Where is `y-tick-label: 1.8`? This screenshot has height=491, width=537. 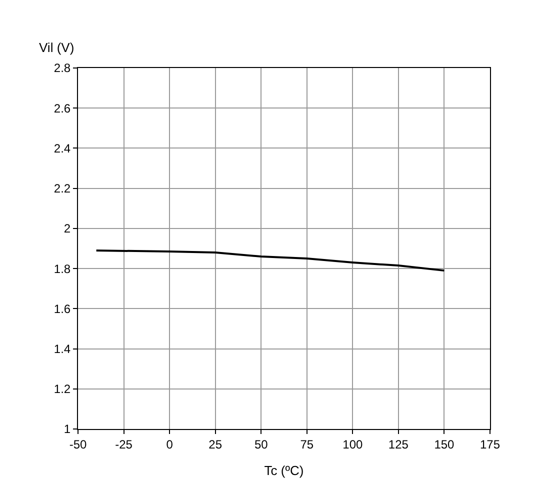 y-tick-label: 1.8 is located at coordinates (62, 269).